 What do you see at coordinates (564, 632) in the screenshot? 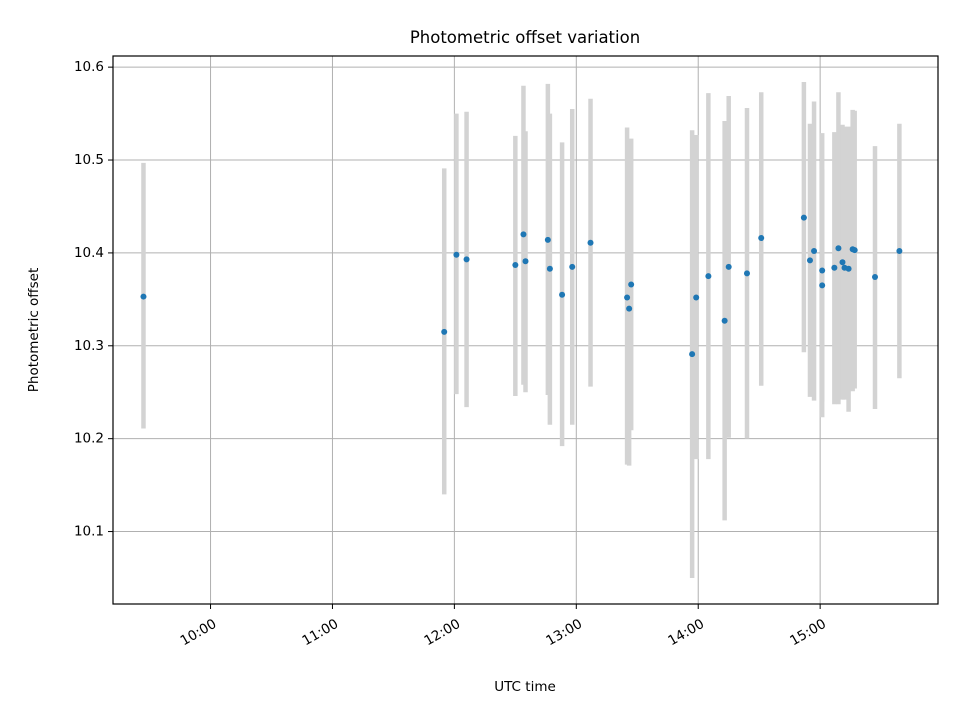
I see `x-tick-label: 13:00` at bounding box center [564, 632].